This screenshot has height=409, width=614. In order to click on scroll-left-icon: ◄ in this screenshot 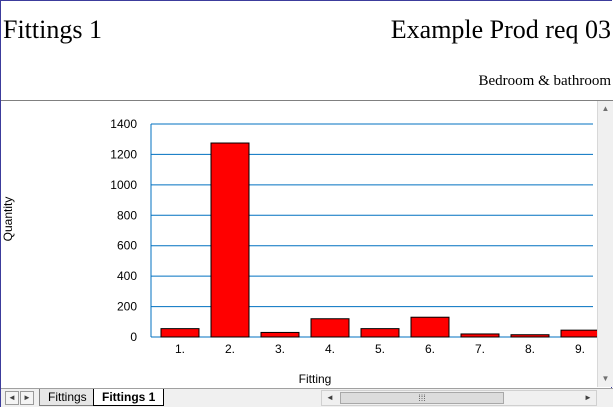, I will do `click(330, 397)`.